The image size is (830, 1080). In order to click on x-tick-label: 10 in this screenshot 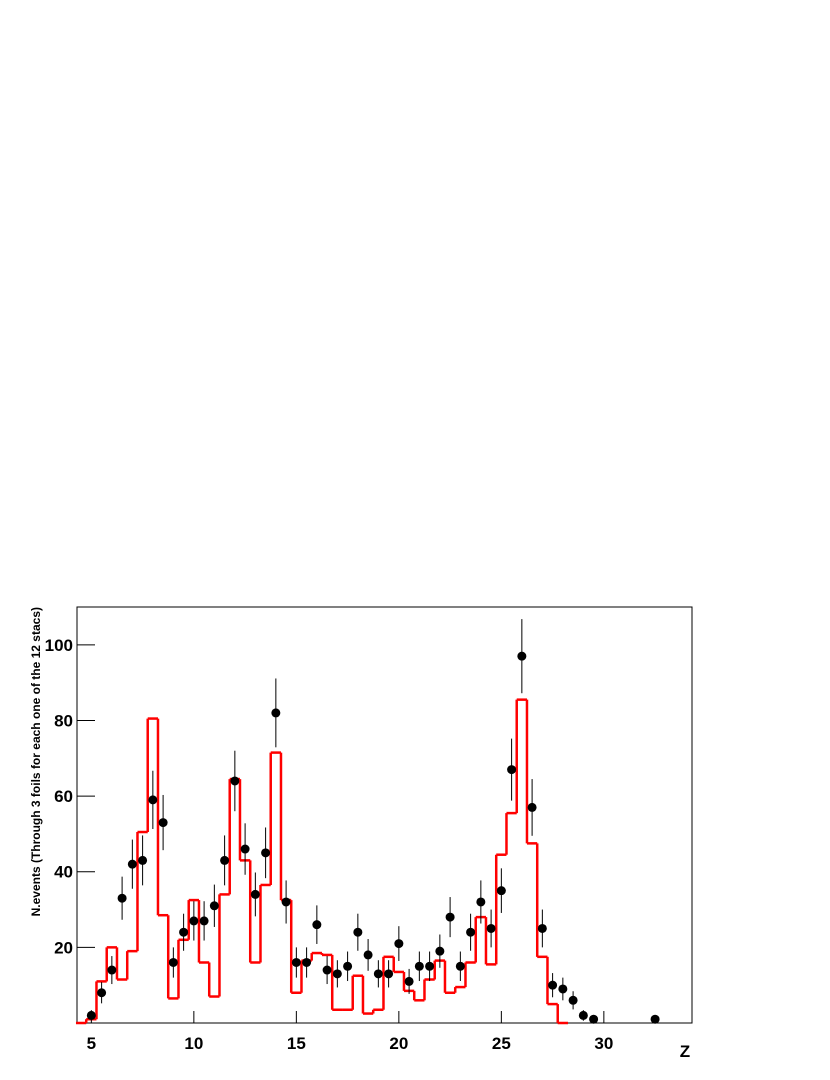, I will do `click(193, 1043)`.